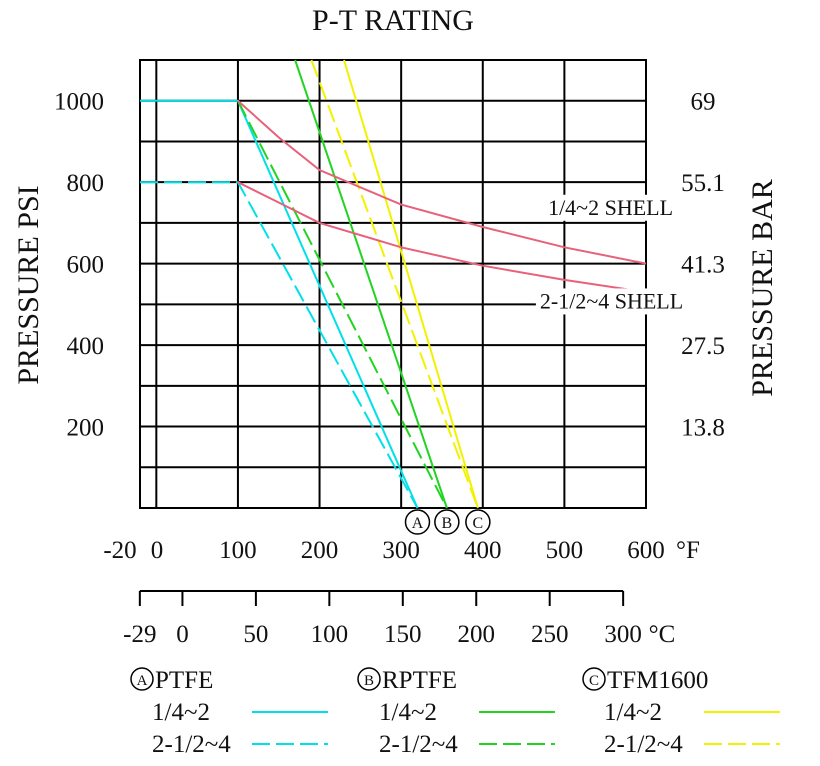  I want to click on y-axis-label-psi: PRESSURE PSI, so click(28, 284).